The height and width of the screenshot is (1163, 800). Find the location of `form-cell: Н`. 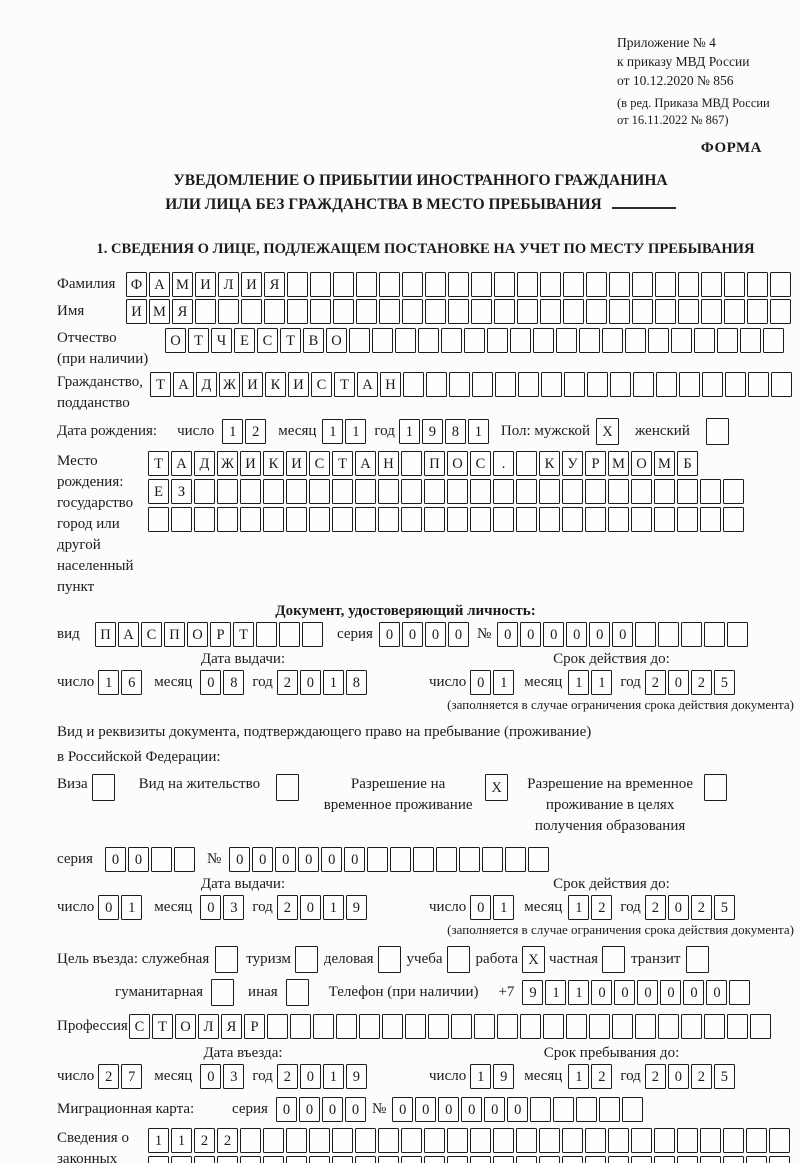

form-cell: Н is located at coordinates (390, 385).